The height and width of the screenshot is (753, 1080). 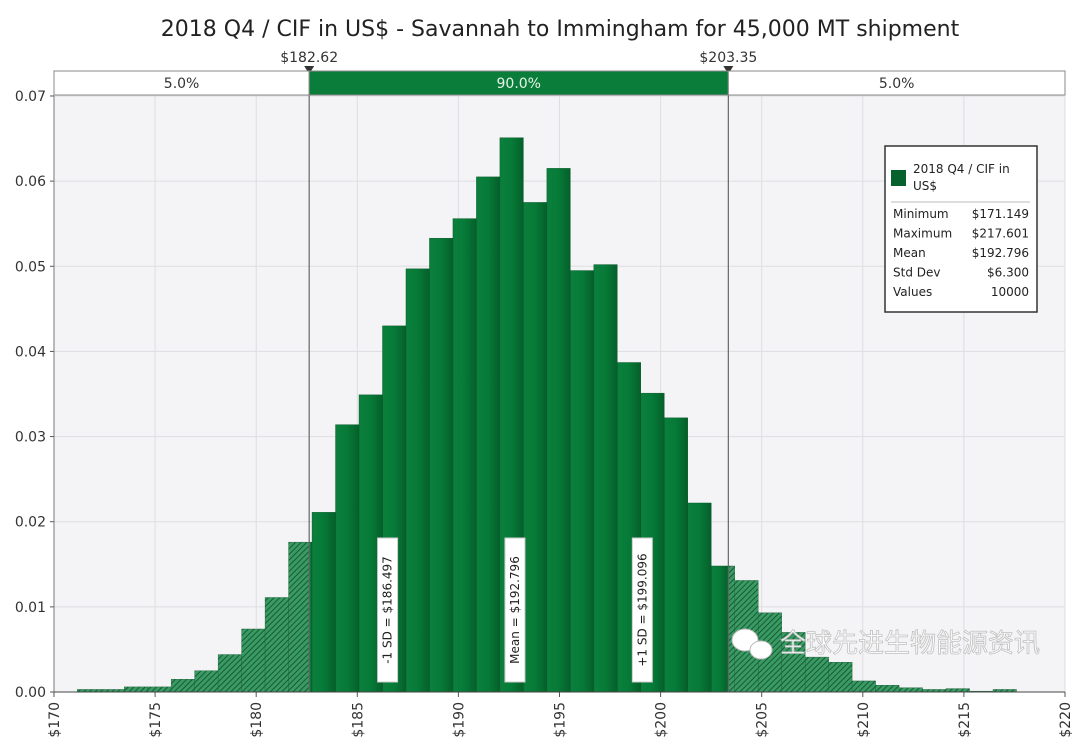 What do you see at coordinates (910, 644) in the screenshot?
I see `watermark-text: 全球先进生物能源资讯` at bounding box center [910, 644].